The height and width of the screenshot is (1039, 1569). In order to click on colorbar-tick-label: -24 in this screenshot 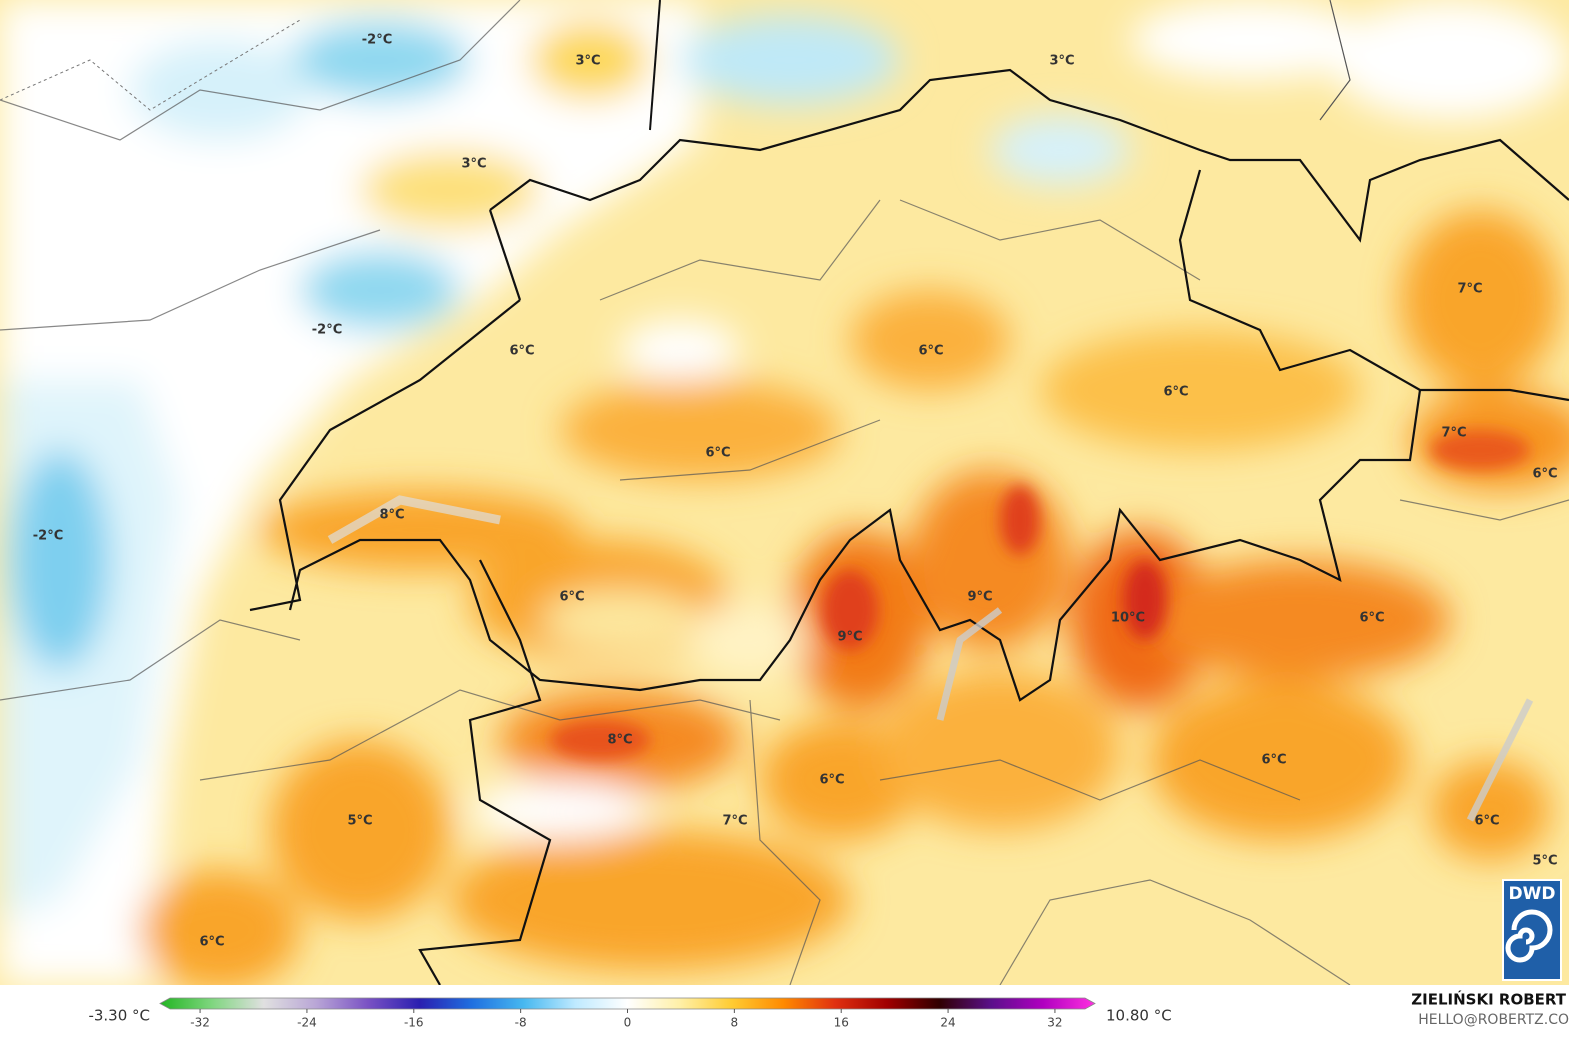, I will do `click(307, 1023)`.